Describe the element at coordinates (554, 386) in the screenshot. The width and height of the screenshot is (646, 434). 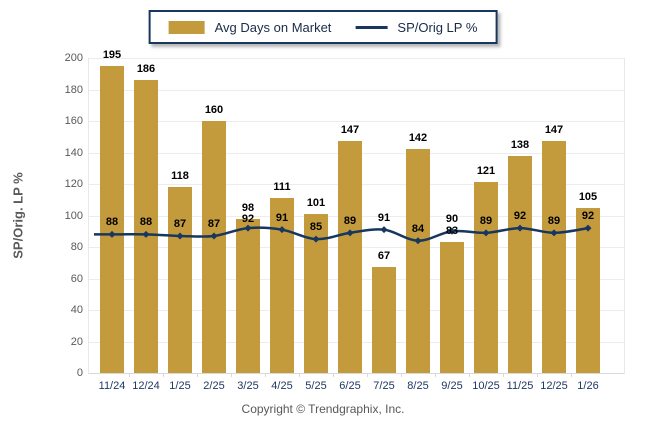
I see `x-tick-label: 12/25` at that location.